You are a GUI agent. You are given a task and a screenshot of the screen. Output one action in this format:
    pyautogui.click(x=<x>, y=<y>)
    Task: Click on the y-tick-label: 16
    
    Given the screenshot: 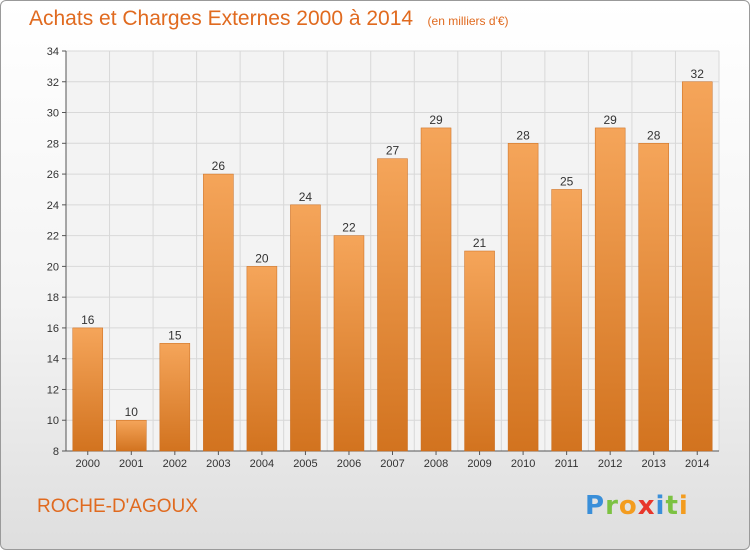 What is the action you would take?
    pyautogui.click(x=53, y=329)
    